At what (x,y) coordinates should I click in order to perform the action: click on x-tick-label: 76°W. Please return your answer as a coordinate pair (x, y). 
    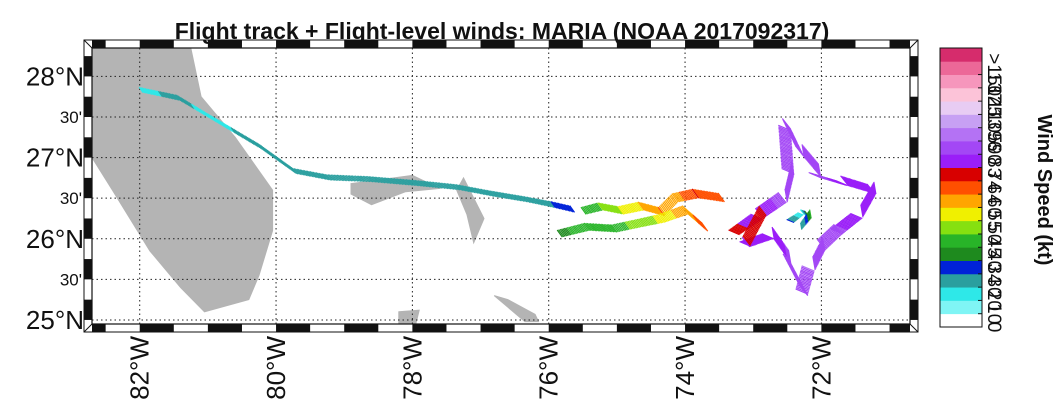
    Looking at the image, I should click on (549, 368).